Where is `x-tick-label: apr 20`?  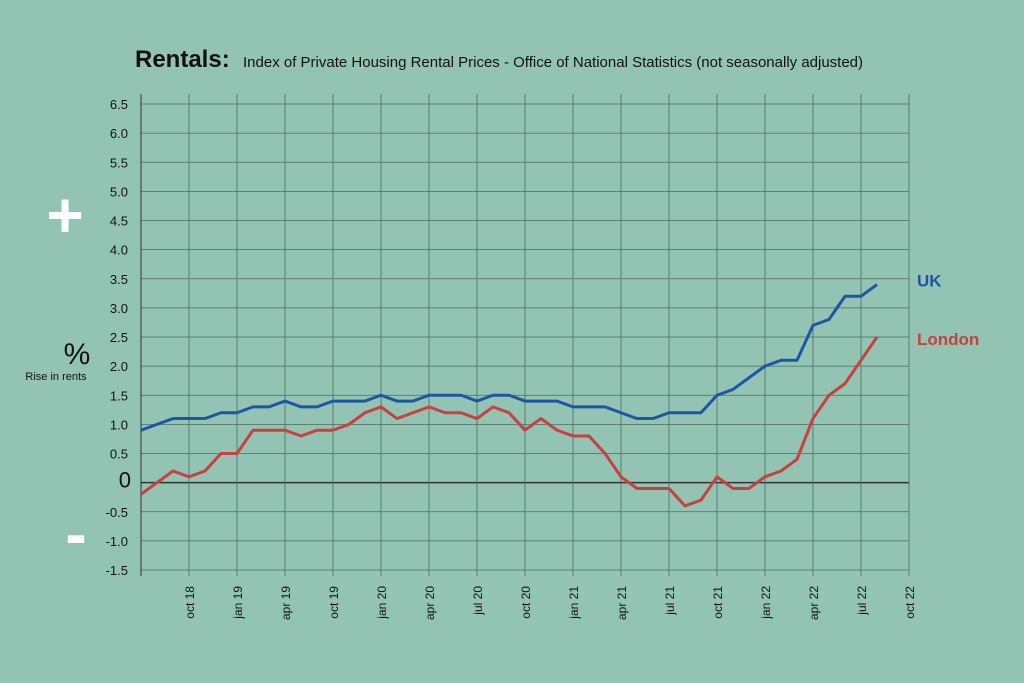 x-tick-label: apr 20 is located at coordinates (430, 603).